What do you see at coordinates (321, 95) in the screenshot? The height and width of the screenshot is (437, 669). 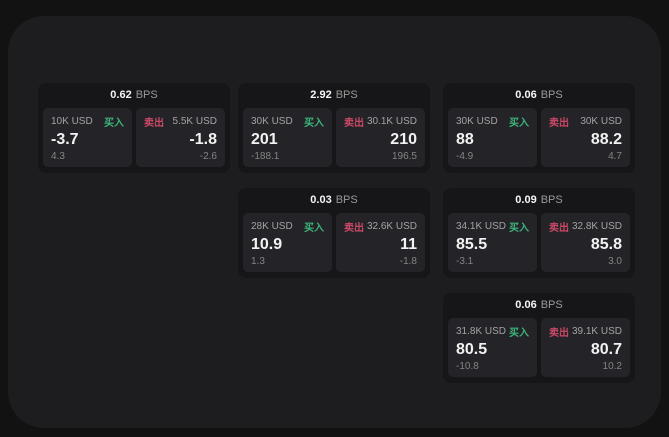 I see `bps-value: 2.92` at bounding box center [321, 95].